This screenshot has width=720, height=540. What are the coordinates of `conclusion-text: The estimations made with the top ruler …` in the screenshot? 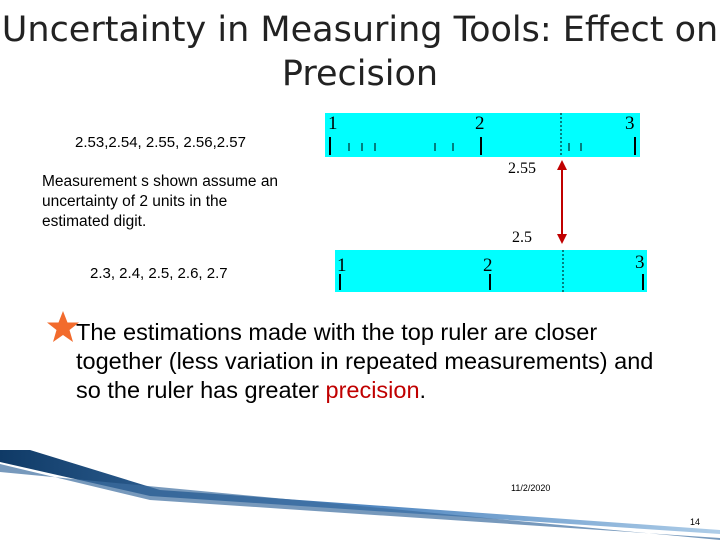 It's located at (366, 361).